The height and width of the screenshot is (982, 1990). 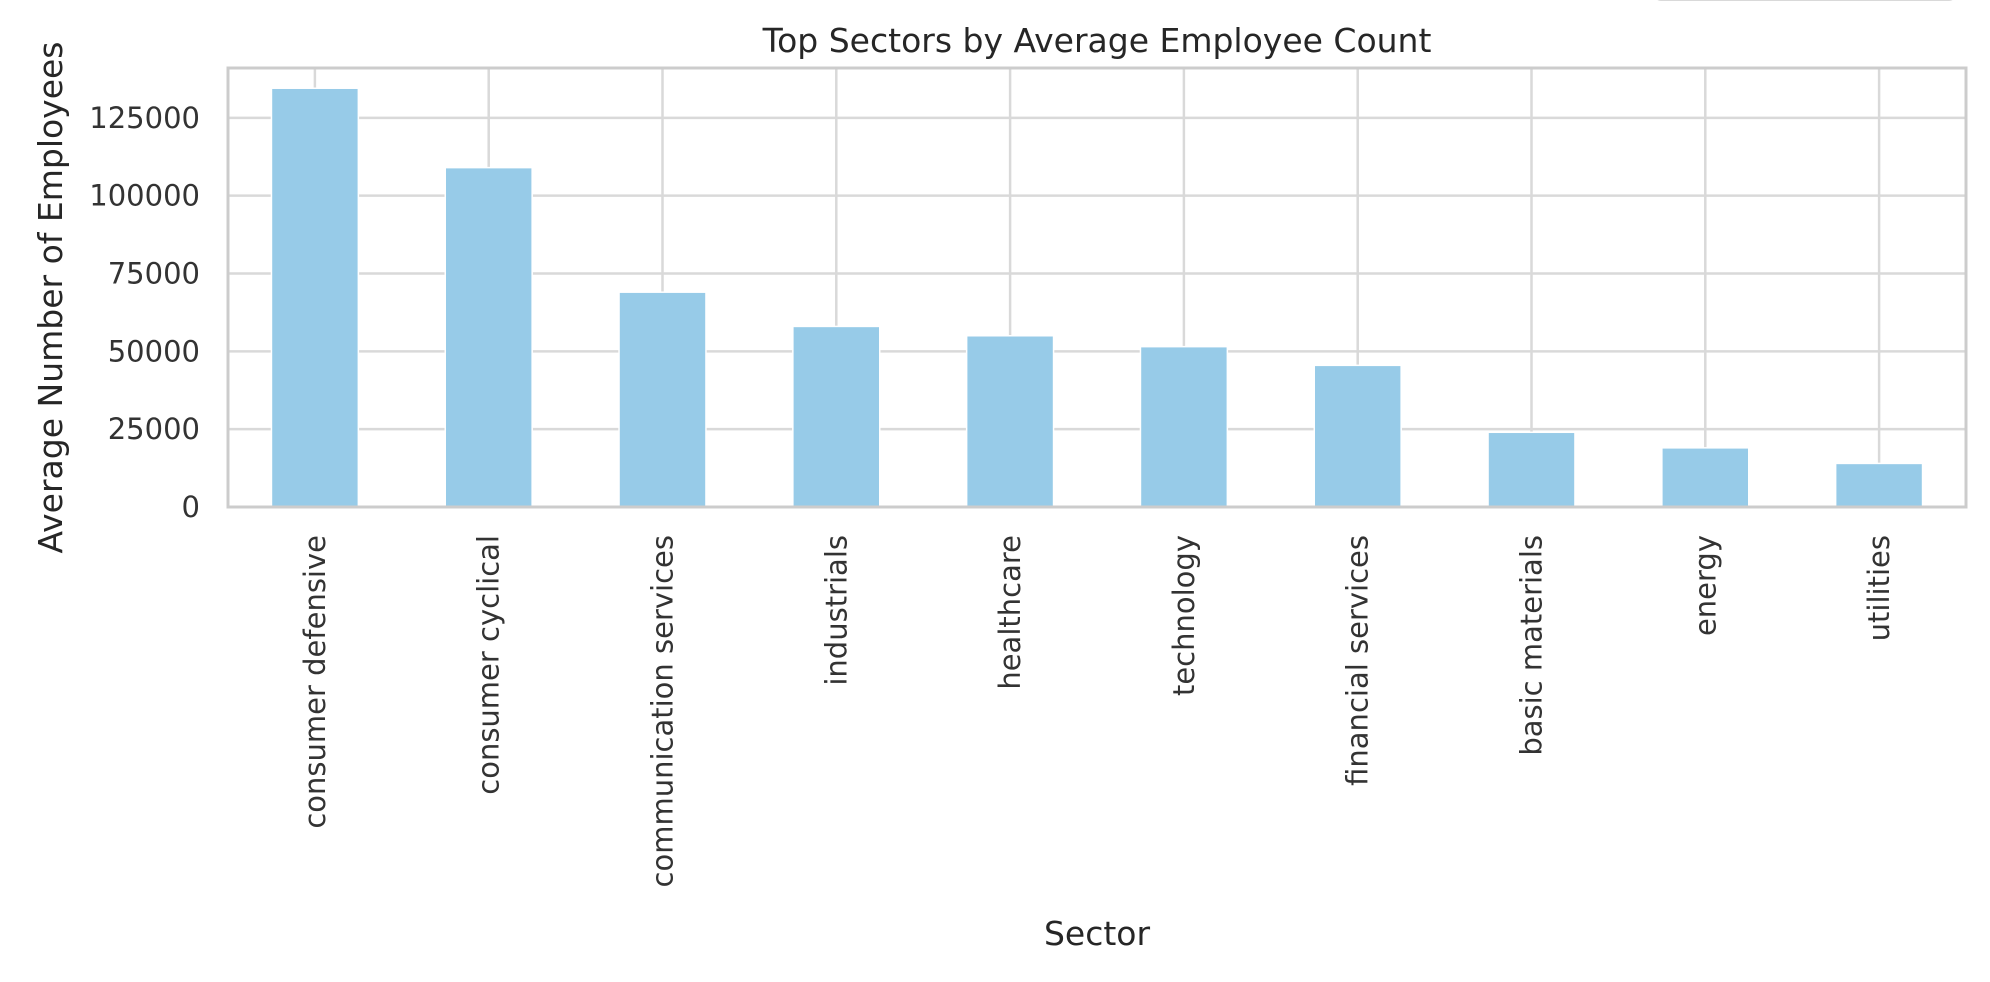 I want to click on bar-technology, so click(x=1184, y=426).